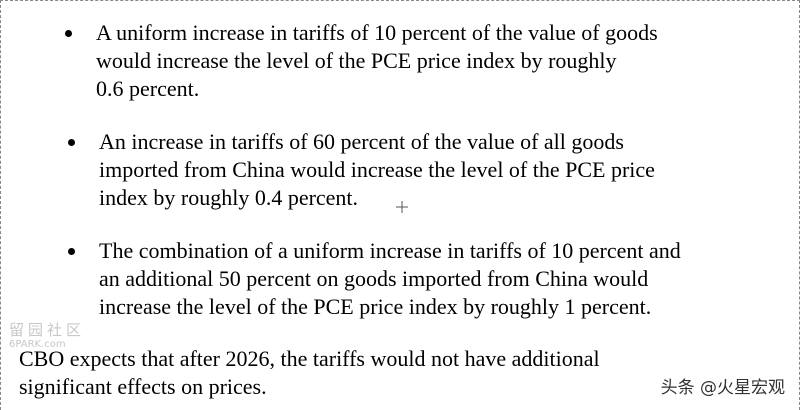 The width and height of the screenshot is (800, 410). I want to click on watermark-site: 6PARK.com, so click(37, 344).